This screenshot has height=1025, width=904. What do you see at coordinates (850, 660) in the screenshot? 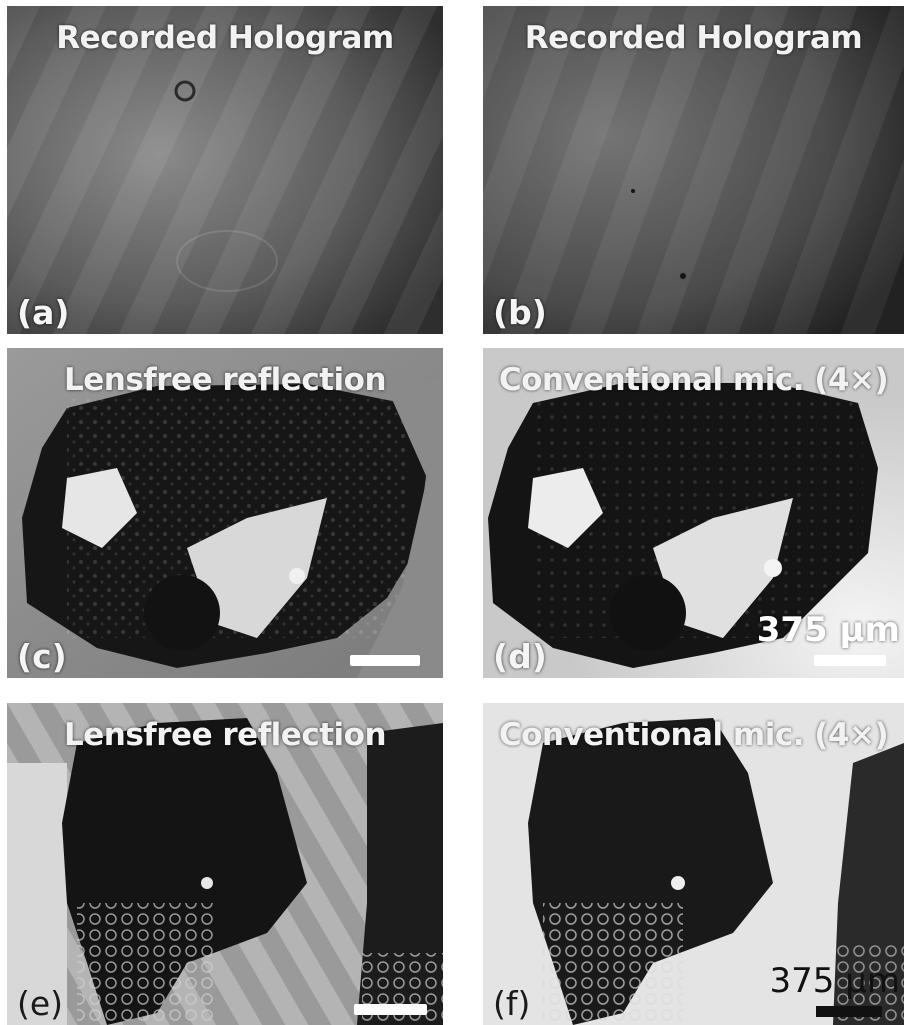
I see `scale-bar-d` at bounding box center [850, 660].